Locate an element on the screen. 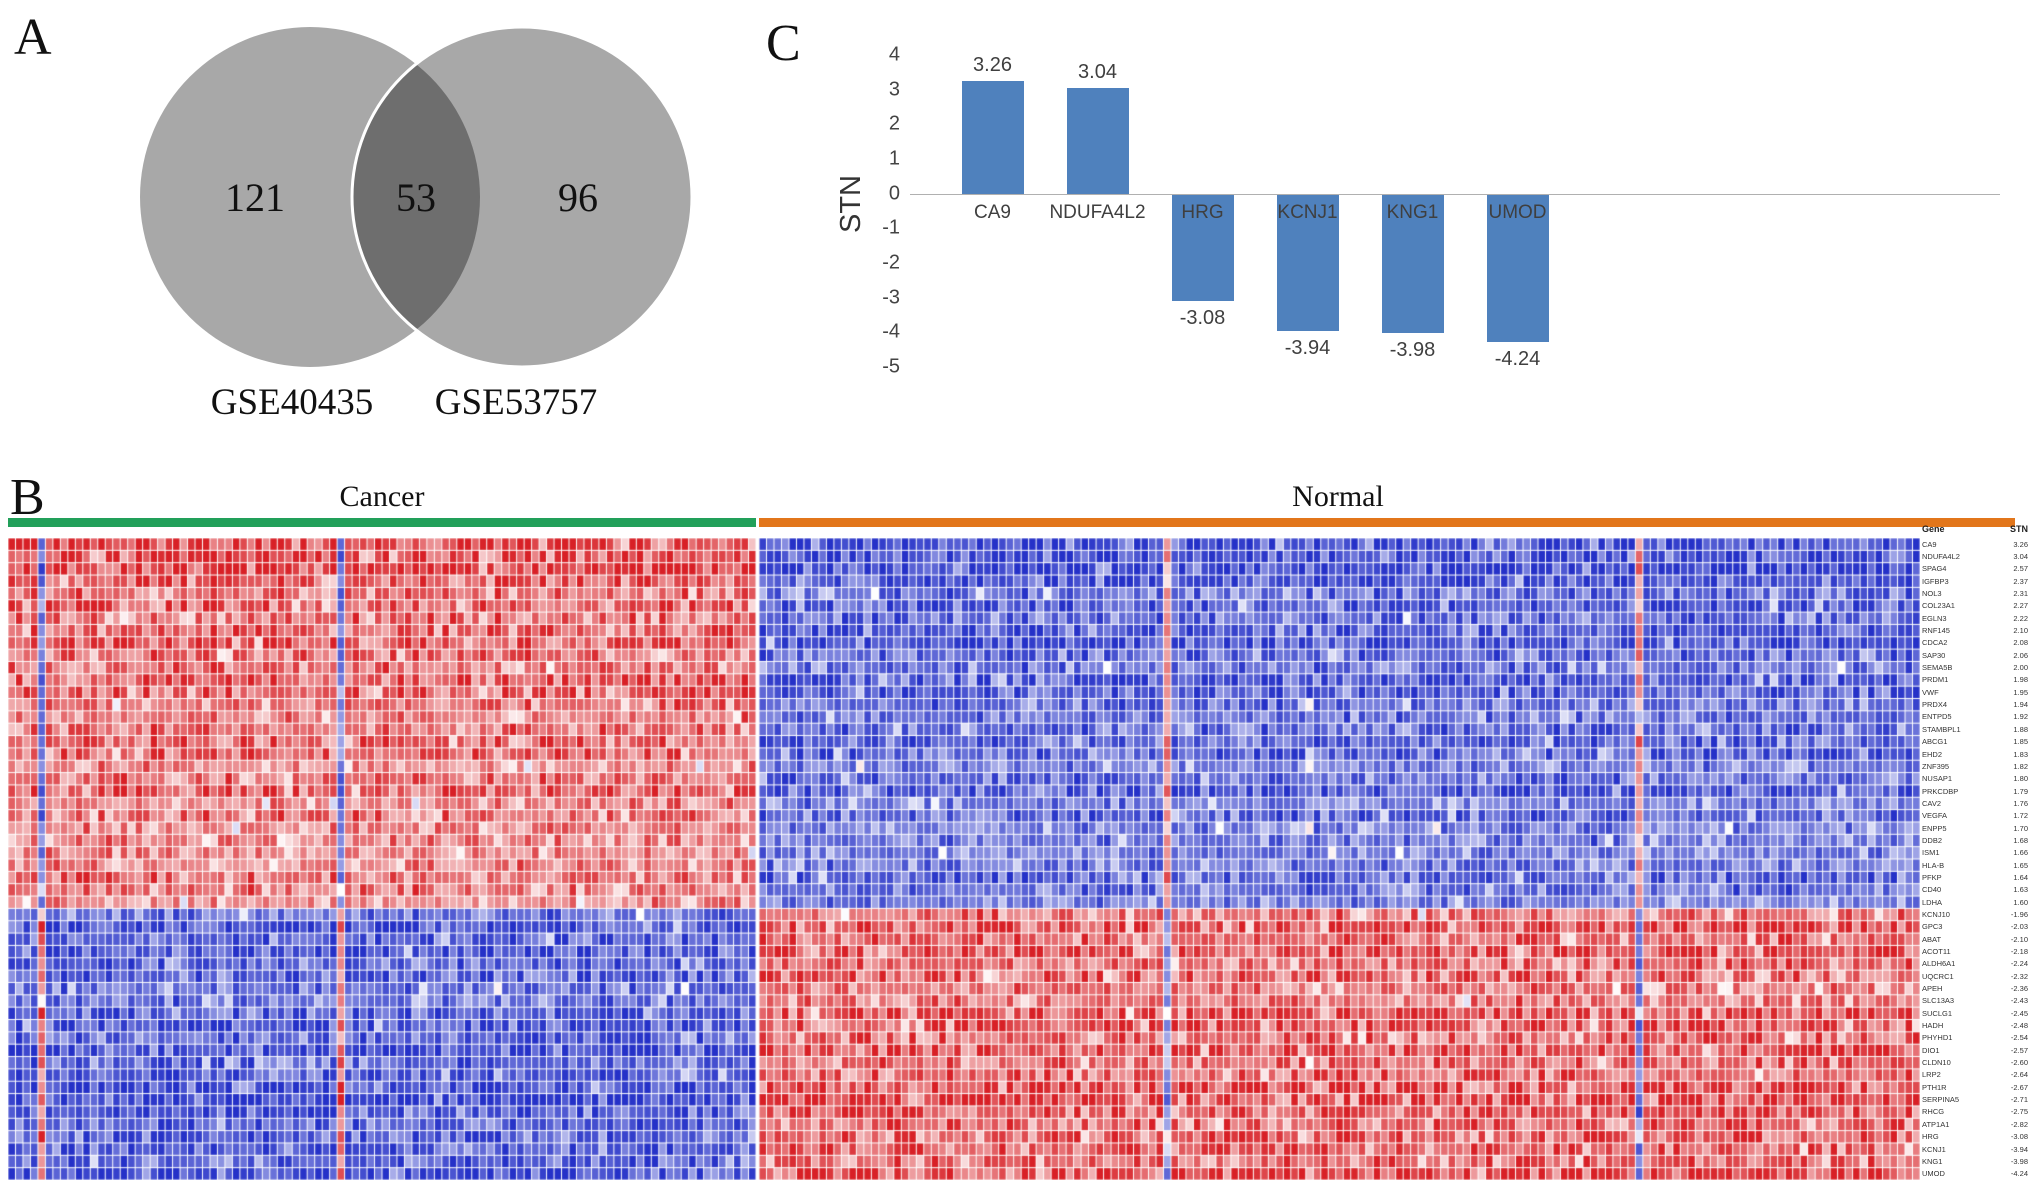 The height and width of the screenshot is (1185, 2031). gene-header-label: Gene is located at coordinates (1933, 529).